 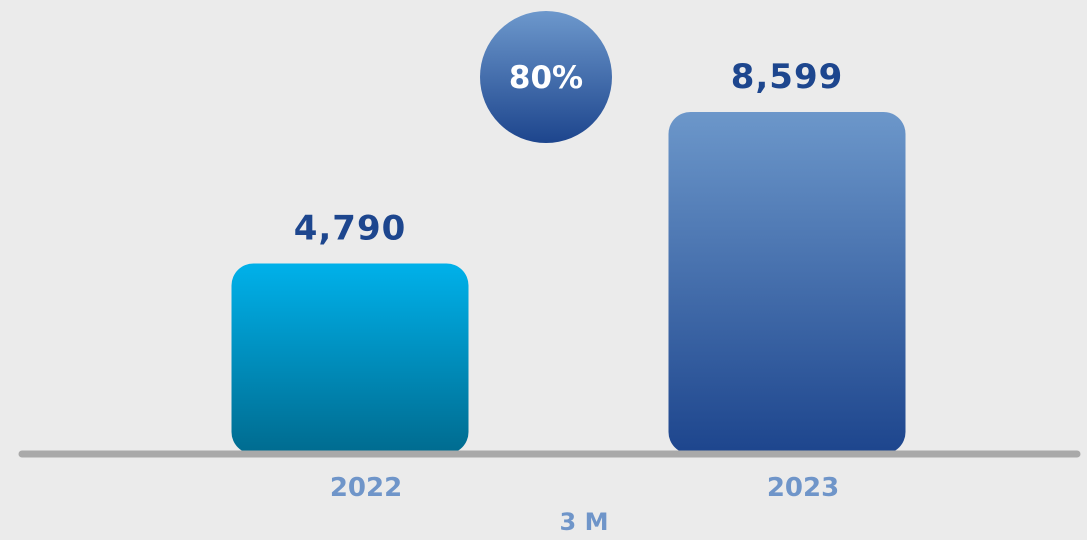 What do you see at coordinates (350, 358) in the screenshot?
I see `bar-2022` at bounding box center [350, 358].